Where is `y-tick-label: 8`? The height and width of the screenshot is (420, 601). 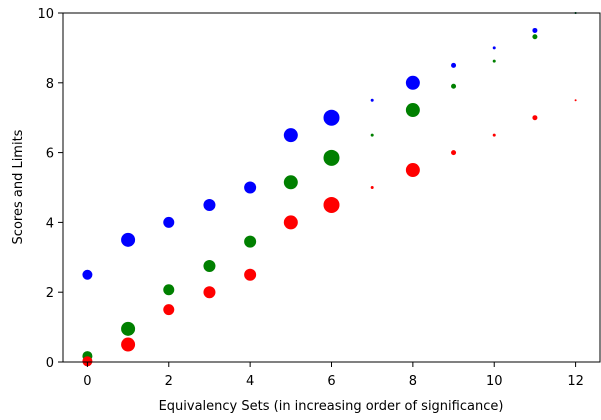 y-tick-label: 8 is located at coordinates (50, 84).